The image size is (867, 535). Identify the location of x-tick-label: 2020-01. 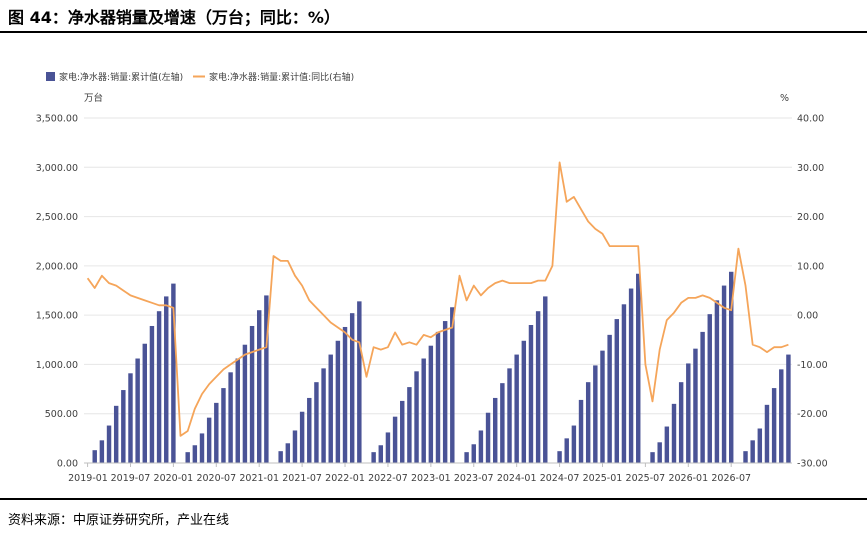
(174, 478).